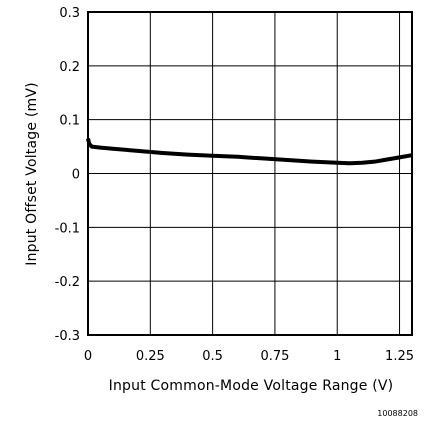 The height and width of the screenshot is (421, 424). I want to click on y-tick-label: 0, so click(76, 175).